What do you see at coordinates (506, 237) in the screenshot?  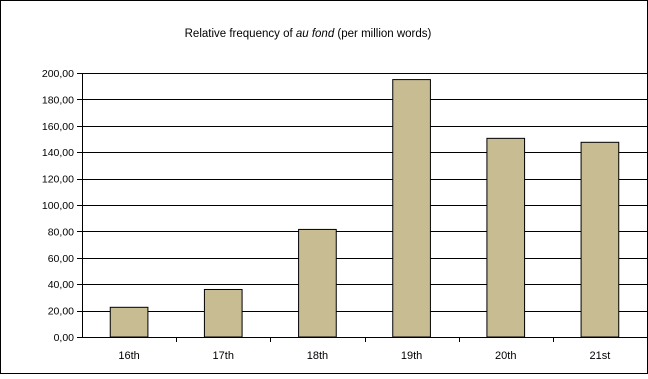 I see `bar-20th` at bounding box center [506, 237].